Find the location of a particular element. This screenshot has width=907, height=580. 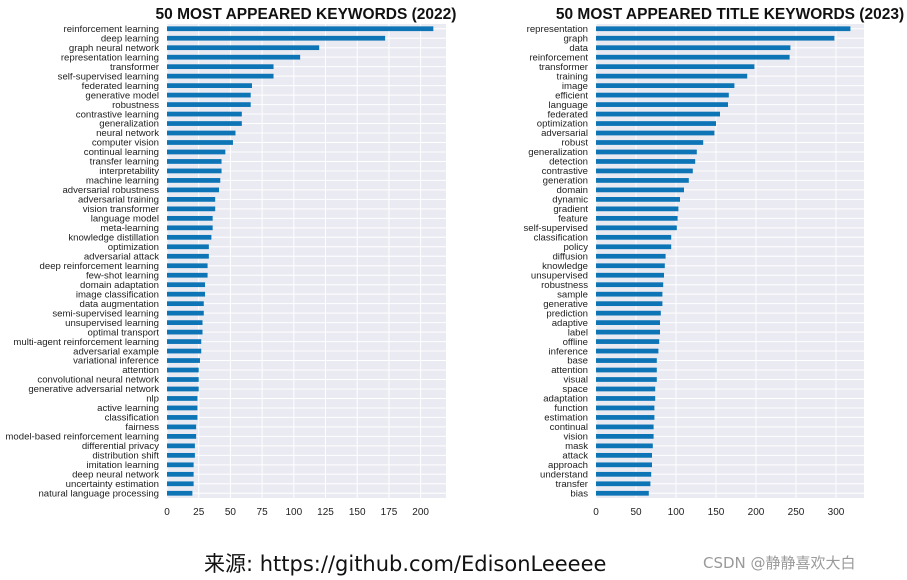

category-label: differential privacy is located at coordinates (120, 446).